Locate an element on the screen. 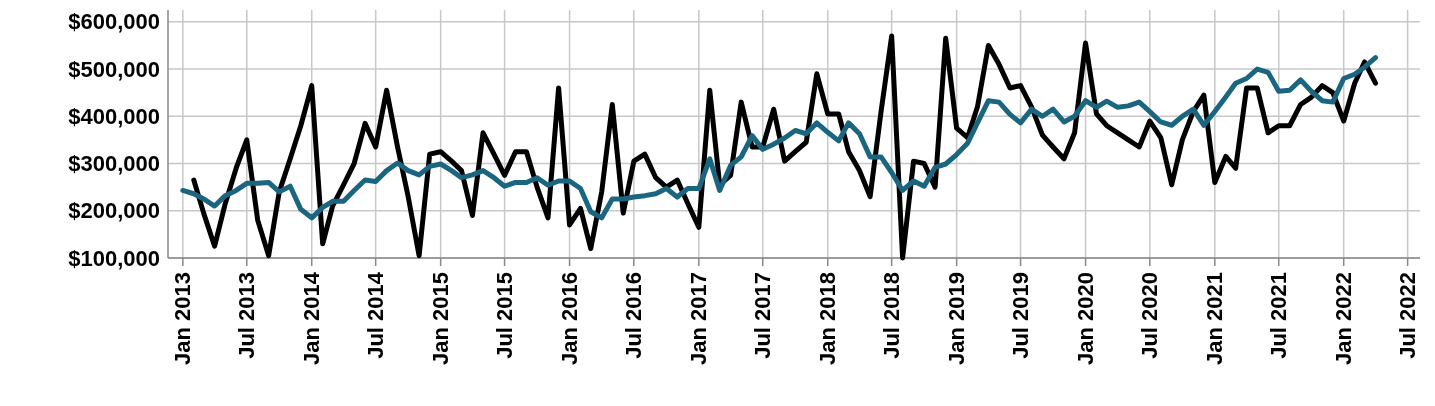  x-tick-label: Jul 2014 is located at coordinates (376, 315).